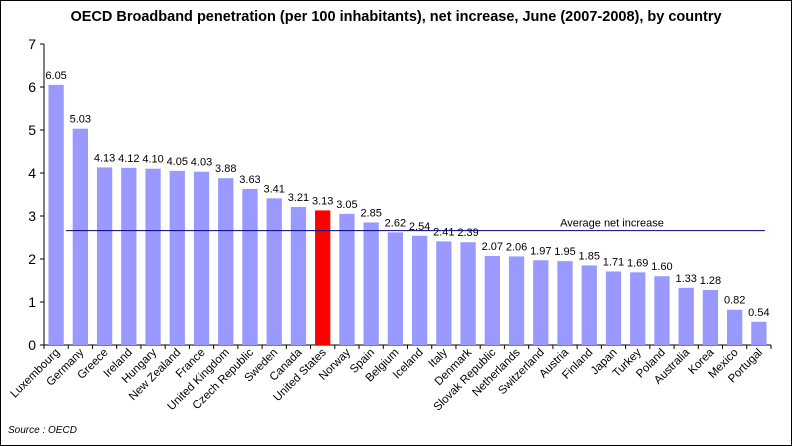  What do you see at coordinates (395, 223) in the screenshot?
I see `value-label: 2.62` at bounding box center [395, 223].